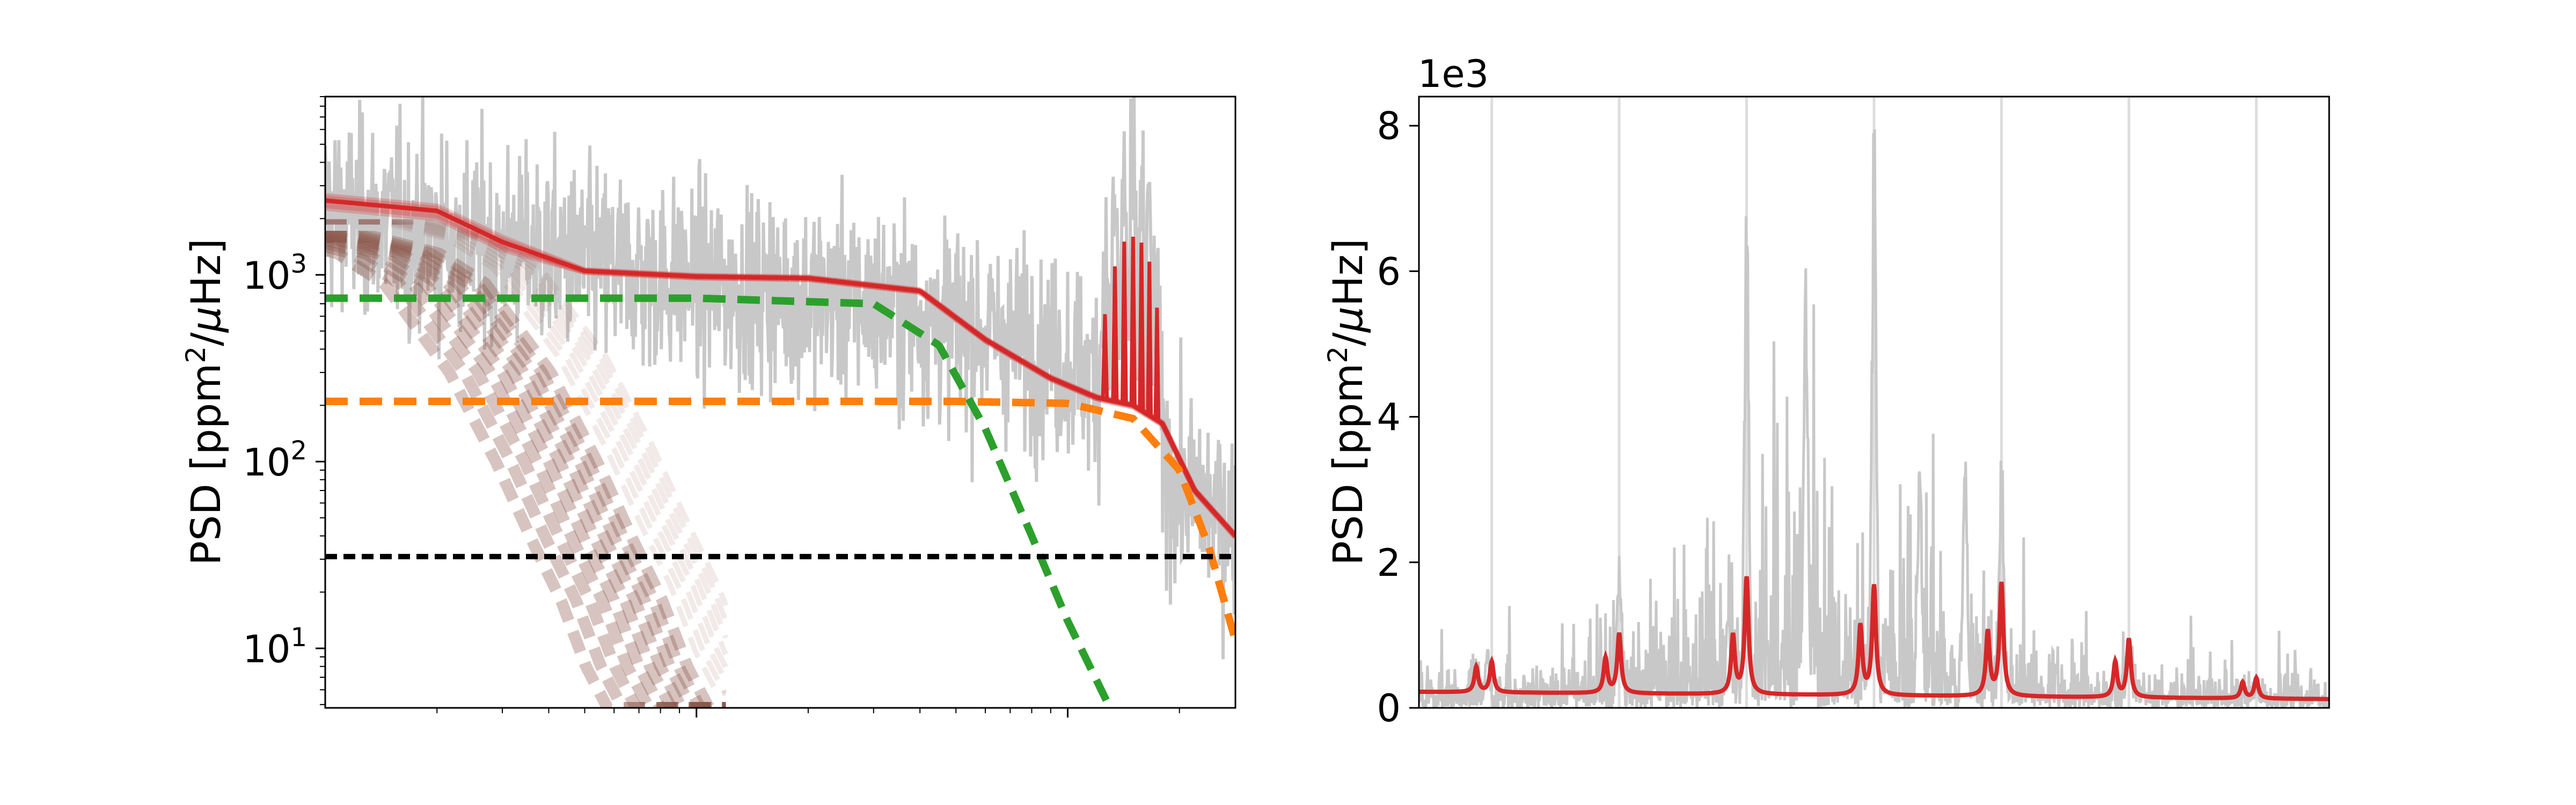  I want to click on y-tick-label: 10³, so click(275, 273).